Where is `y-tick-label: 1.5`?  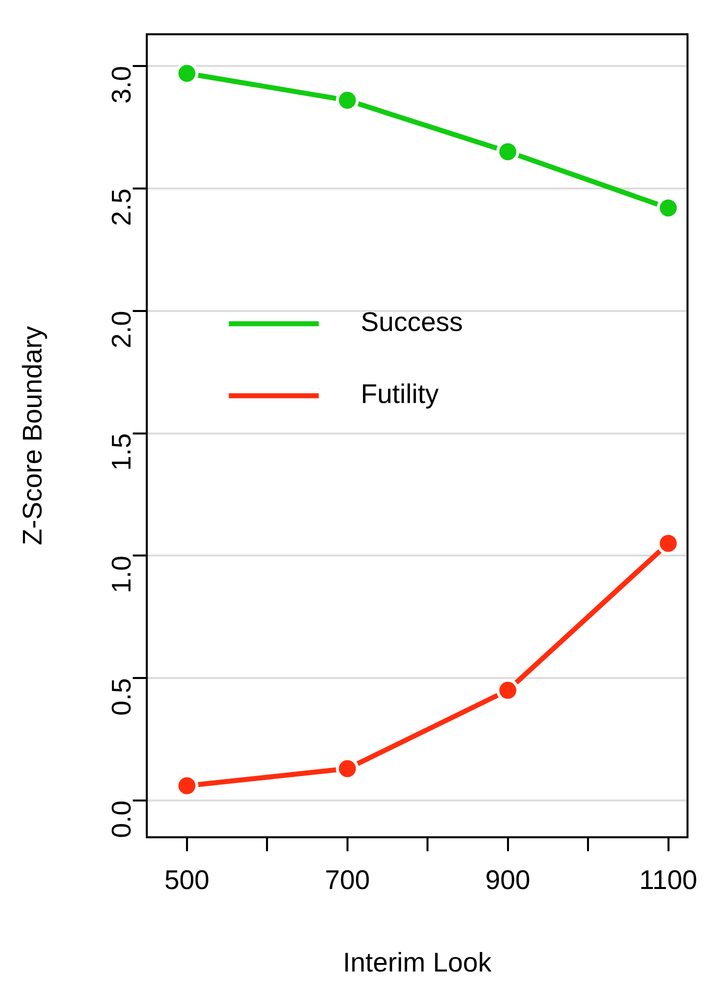
y-tick-label: 1.5 is located at coordinates (121, 452).